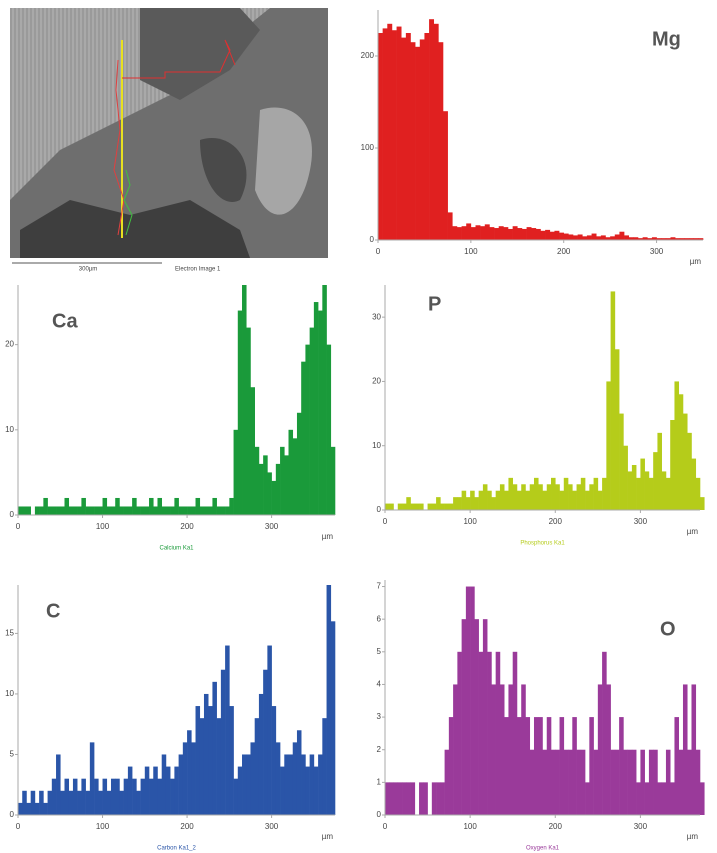 This screenshot has height=853, width=717. Describe the element at coordinates (379, 586) in the screenshot. I see `y-tick-label: 7` at that location.